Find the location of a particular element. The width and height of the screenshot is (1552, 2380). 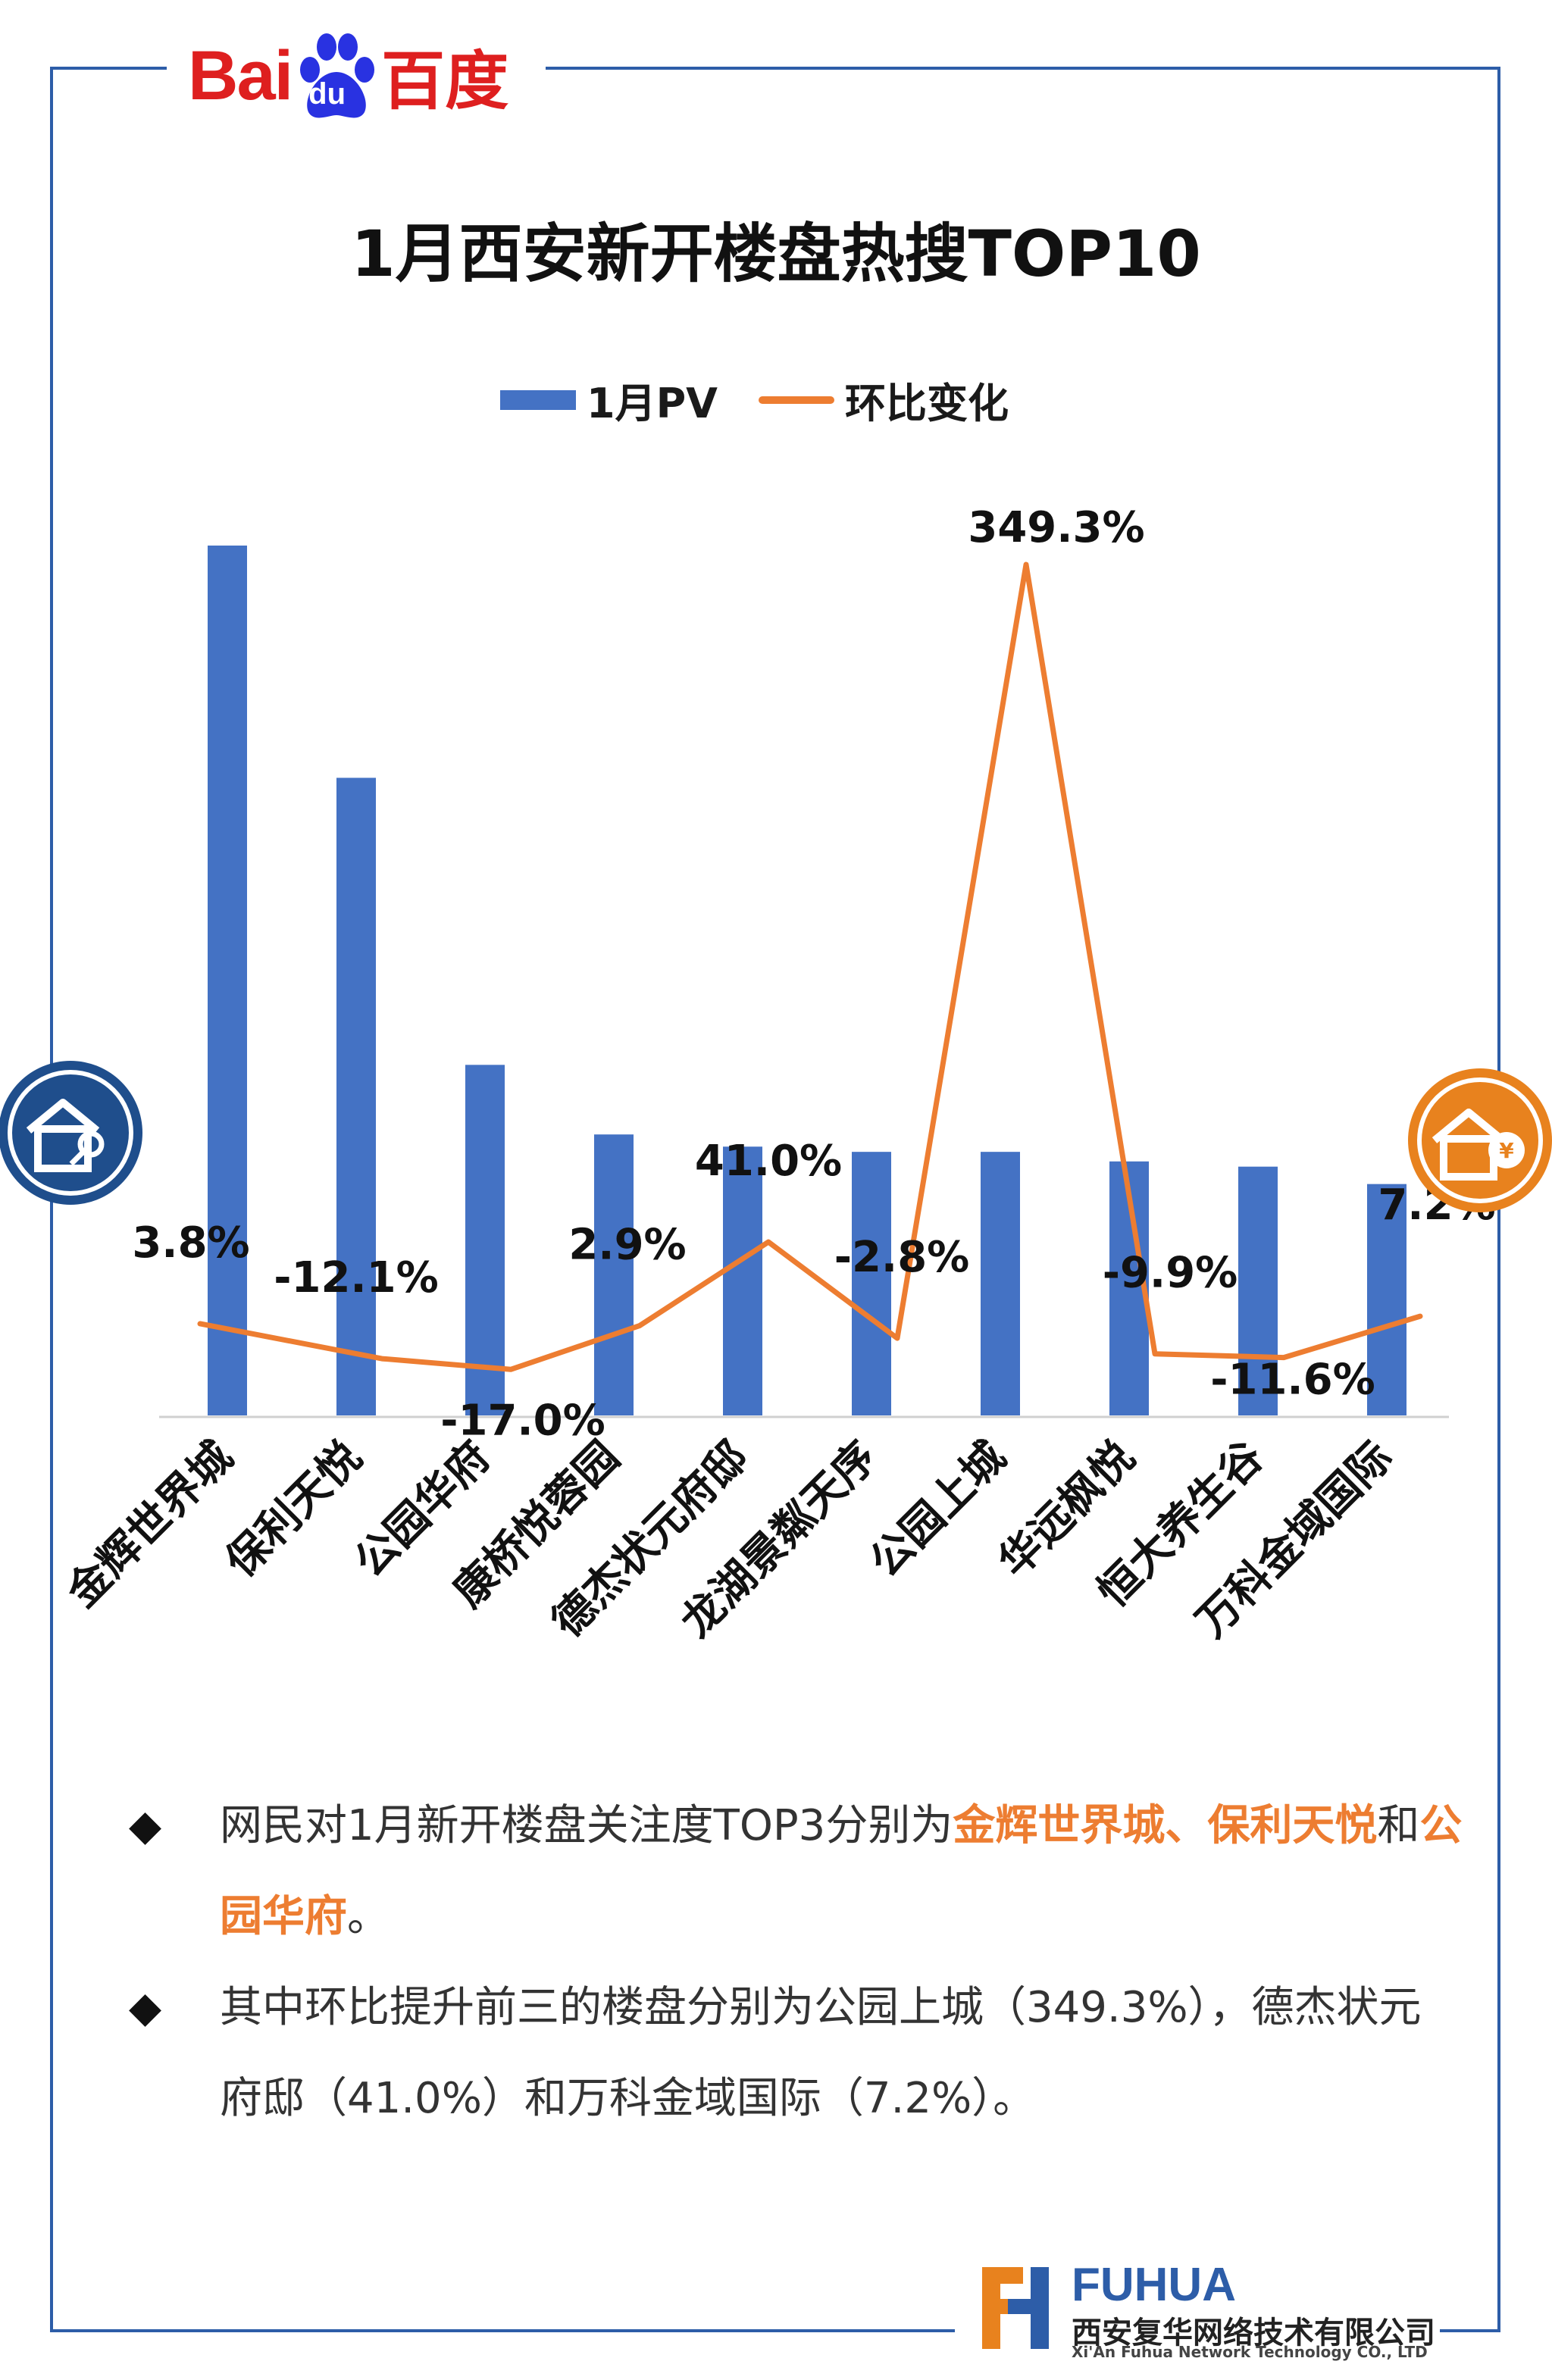

data-label-7: 349.3% is located at coordinates (1056, 527).